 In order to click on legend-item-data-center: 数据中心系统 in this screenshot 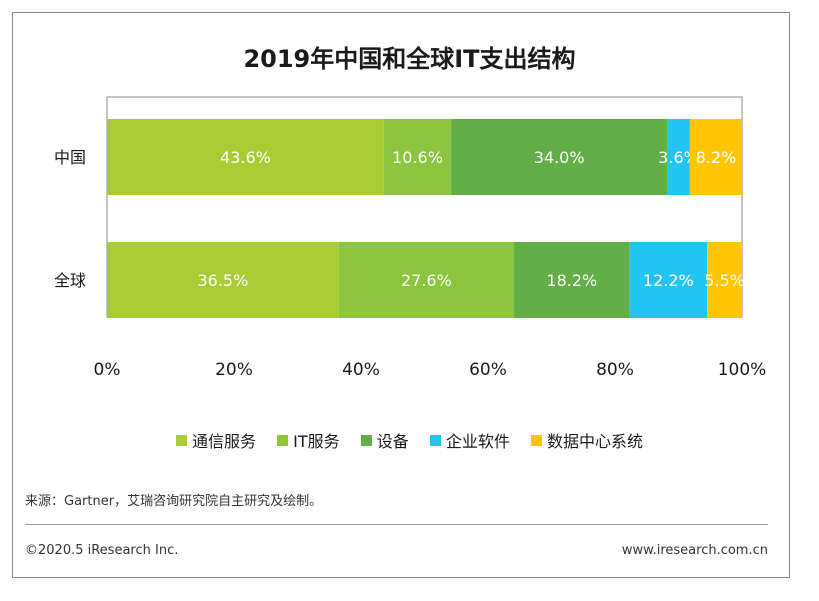, I will do `click(586, 440)`.